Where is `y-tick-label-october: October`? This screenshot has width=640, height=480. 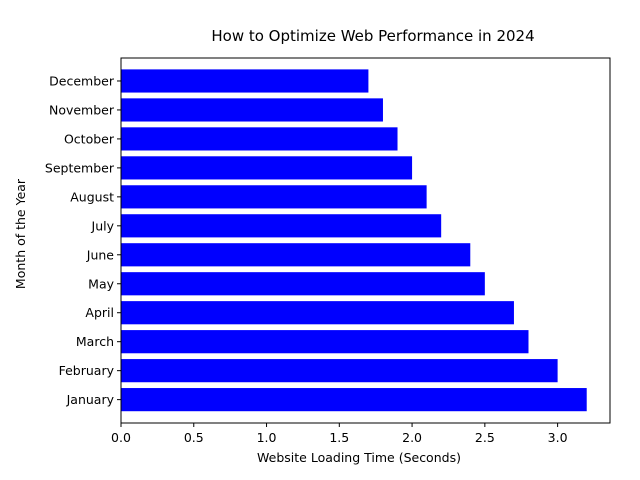 y-tick-label-october: October is located at coordinates (89, 138).